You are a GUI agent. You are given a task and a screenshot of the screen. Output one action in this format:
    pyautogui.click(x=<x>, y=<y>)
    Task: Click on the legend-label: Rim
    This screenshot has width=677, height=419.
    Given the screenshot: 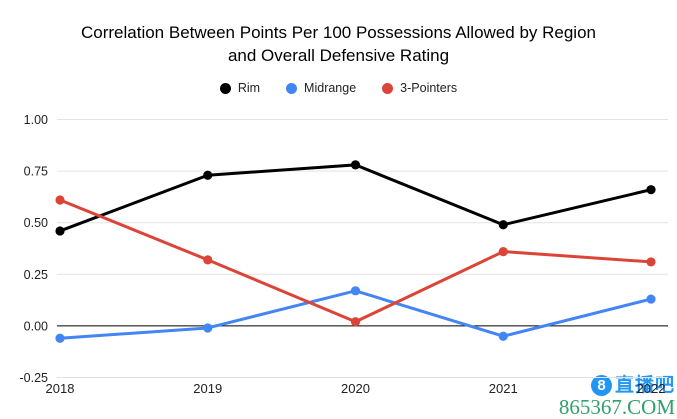 What is the action you would take?
    pyautogui.click(x=249, y=88)
    